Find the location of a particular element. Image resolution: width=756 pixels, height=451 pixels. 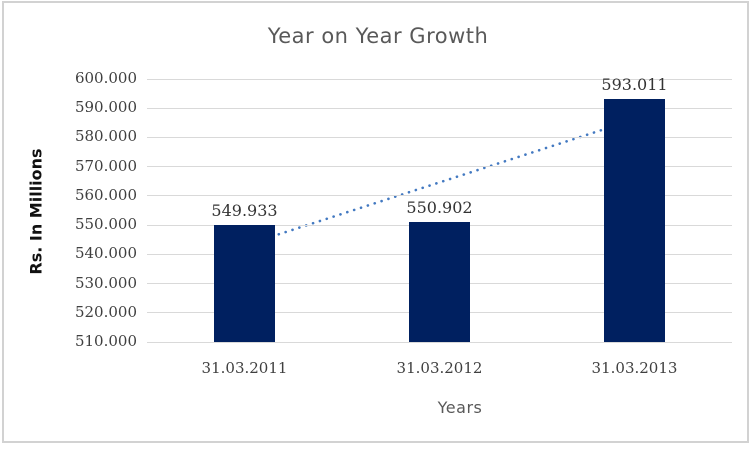

bar-data-label: 549.933 is located at coordinates (244, 211).